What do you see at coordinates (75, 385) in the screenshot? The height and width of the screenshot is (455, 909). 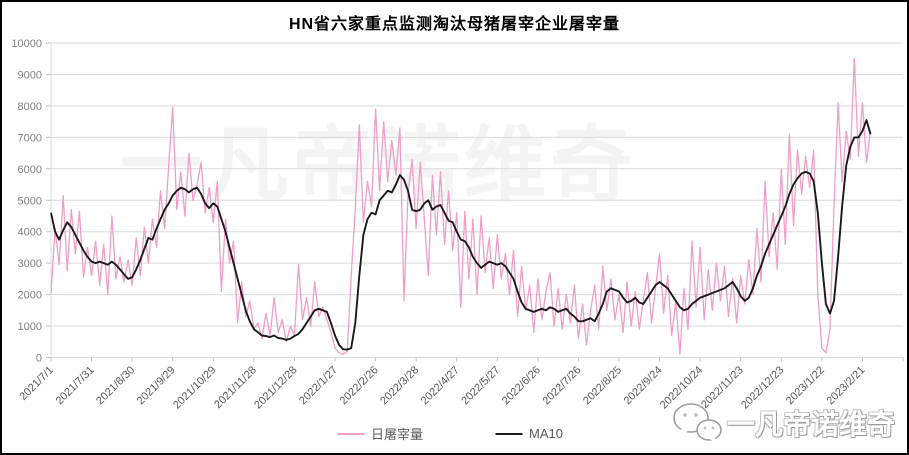 I see `svg-text: 2021/7/31` at bounding box center [75, 385].